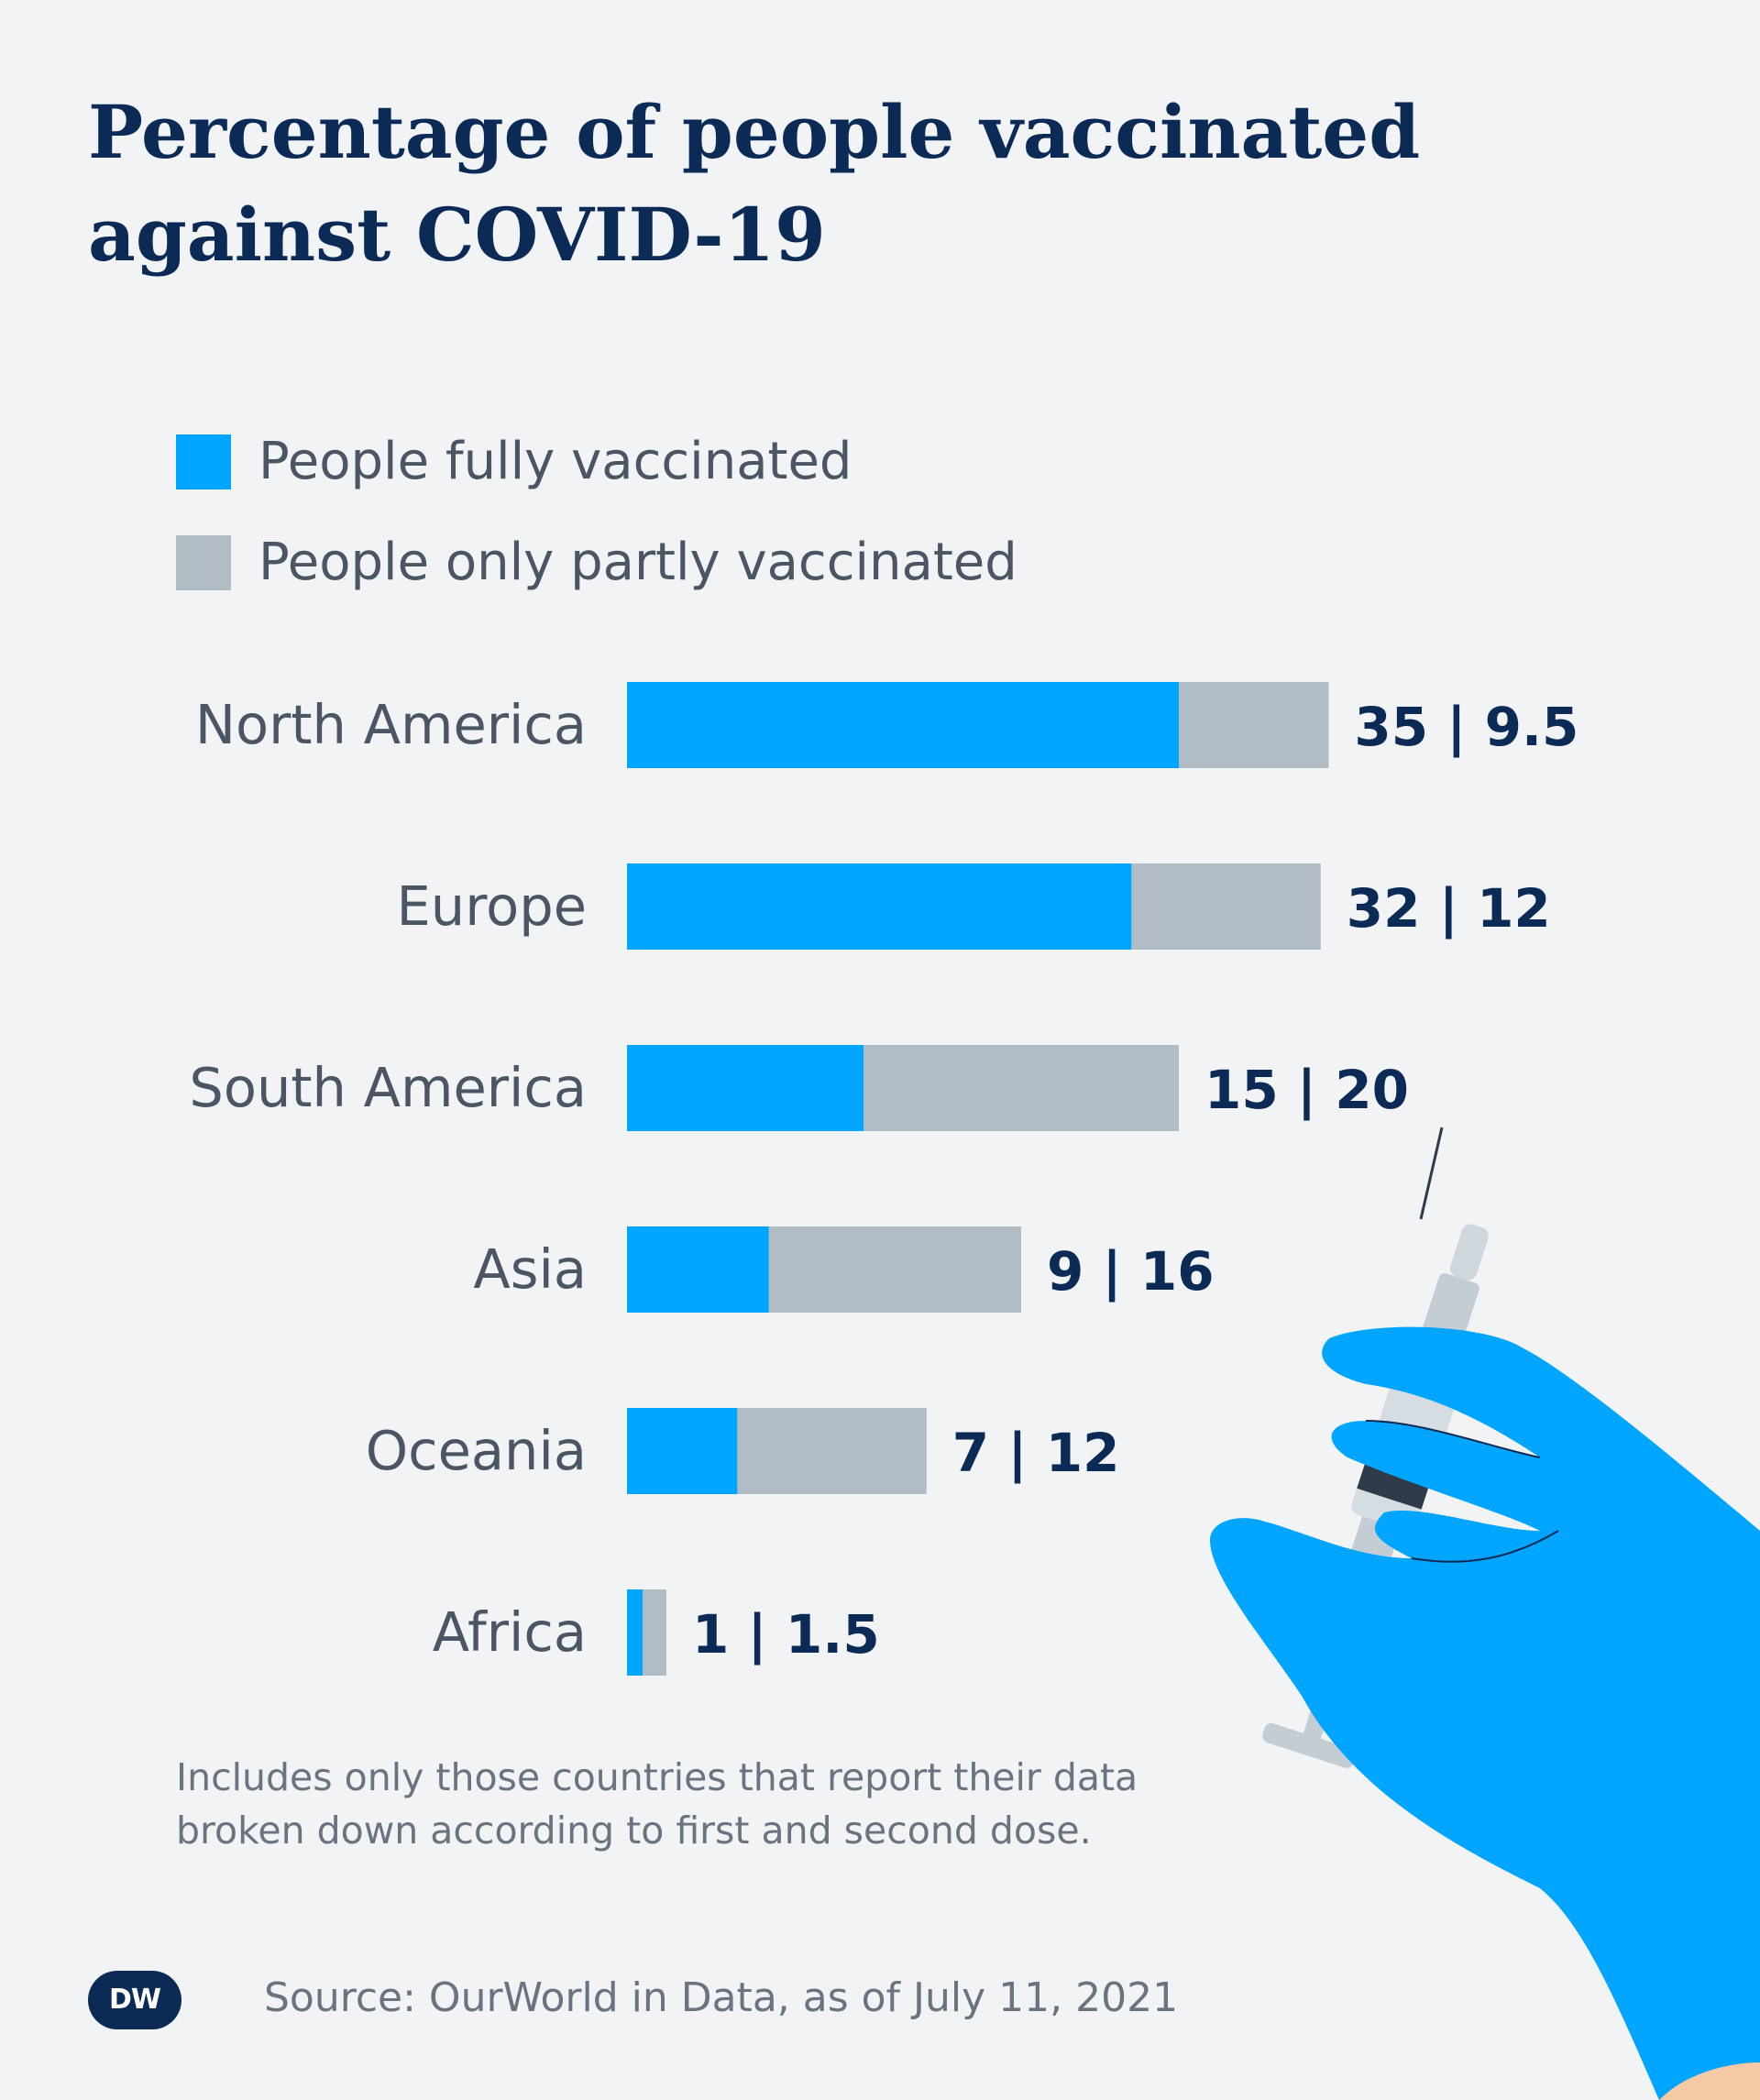 This screenshot has width=1760, height=2100. What do you see at coordinates (135, 2000) in the screenshot?
I see `dw-logo-icon: DW` at bounding box center [135, 2000].